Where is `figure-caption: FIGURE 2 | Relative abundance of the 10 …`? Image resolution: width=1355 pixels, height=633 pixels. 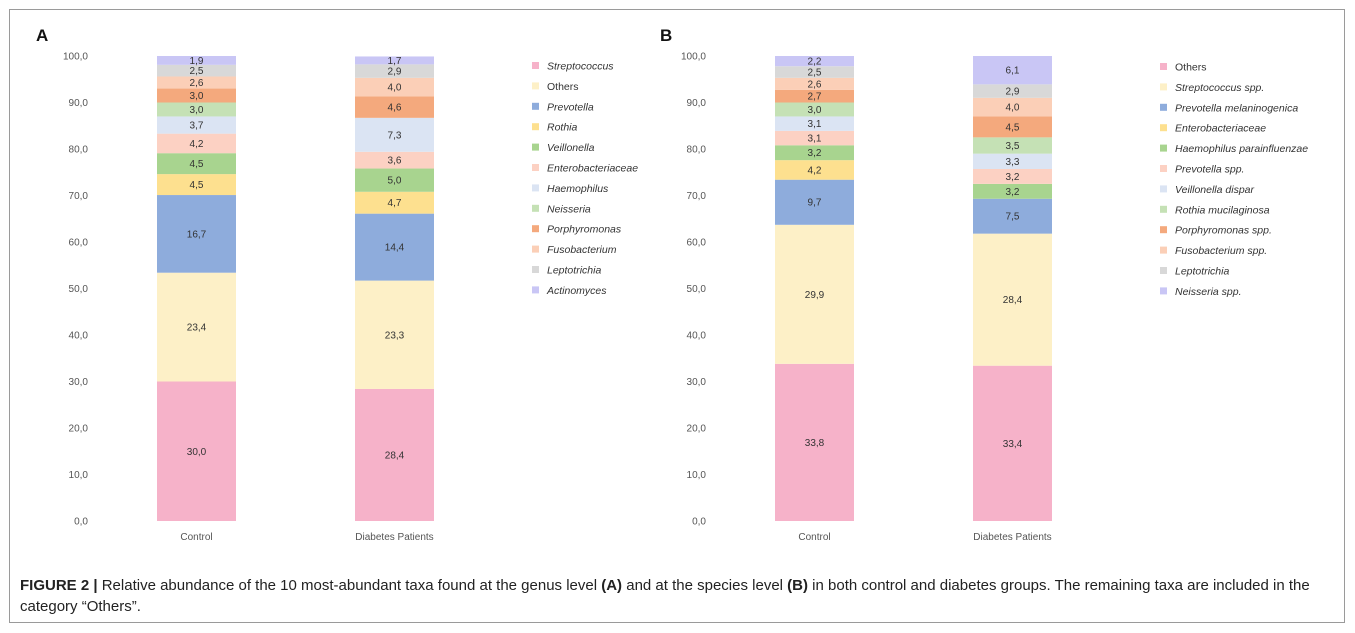
figure-caption: FIGURE 2 | Relative abundance of the 10 … is located at coordinates (675, 596).